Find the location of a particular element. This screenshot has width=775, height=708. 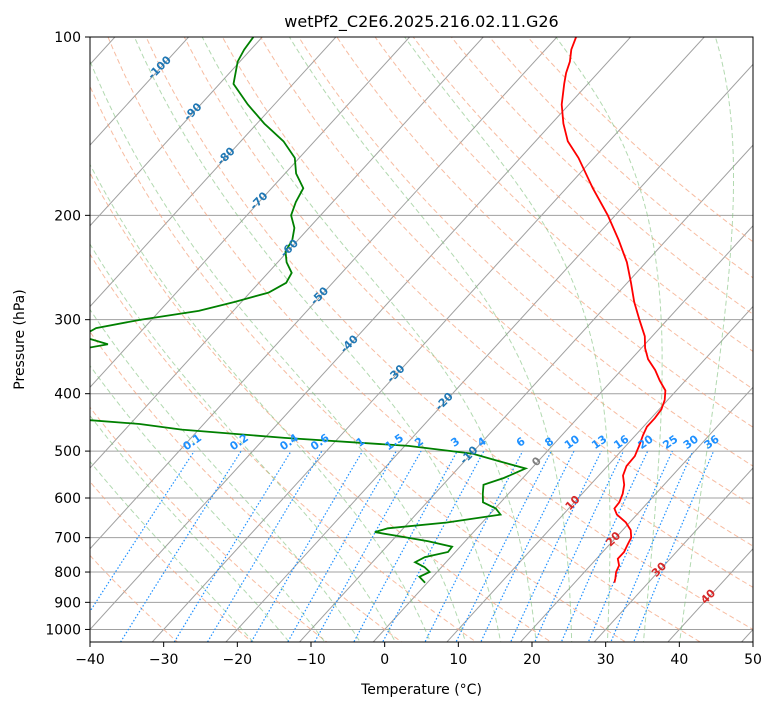

x-tick-label: 30 is located at coordinates (606, 660).